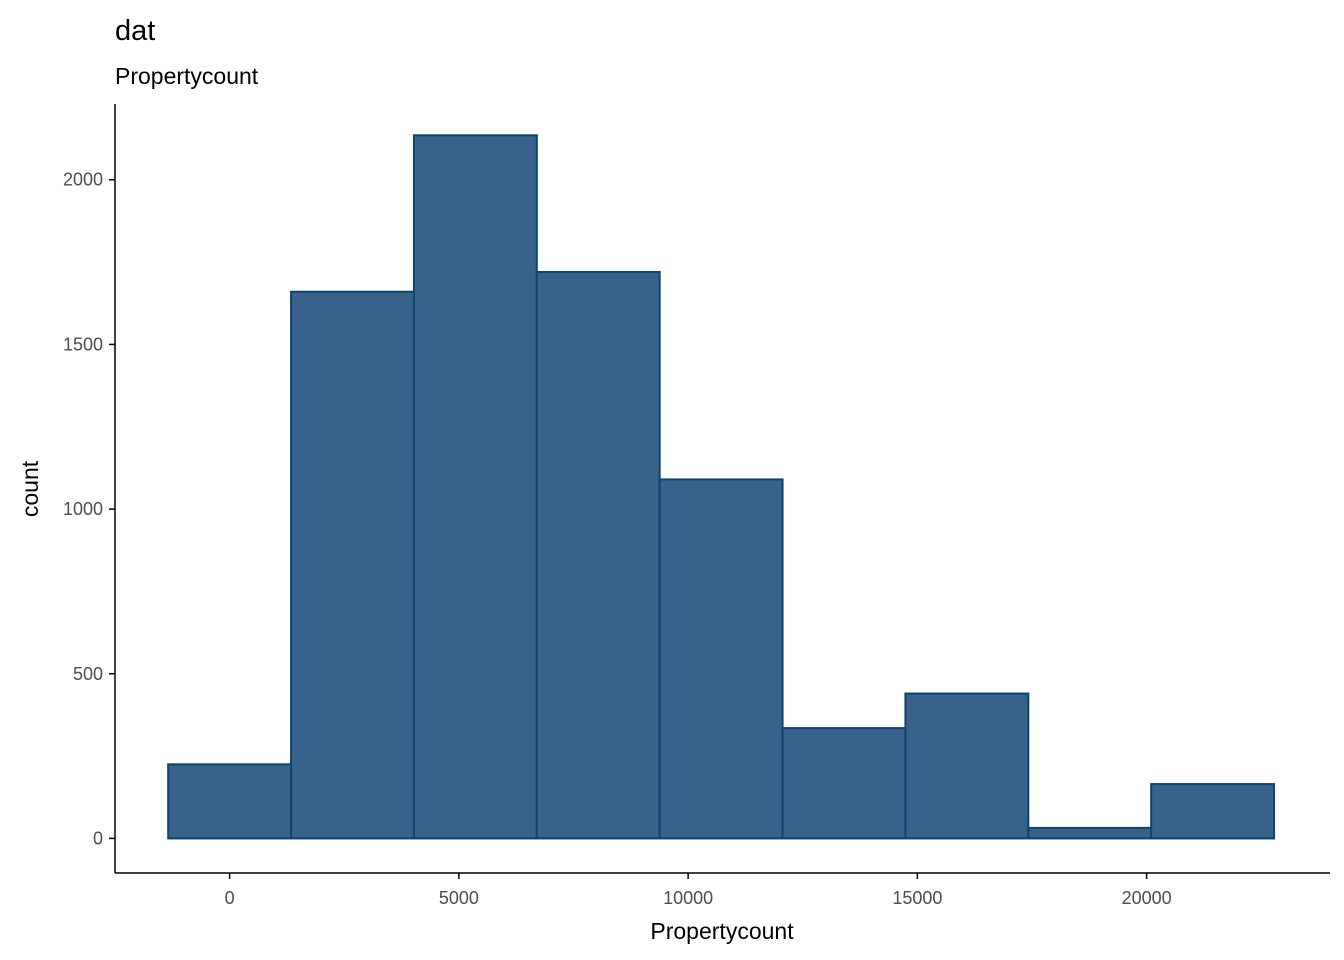  What do you see at coordinates (1147, 898) in the screenshot?
I see `x-tick-label-20000: 20000` at bounding box center [1147, 898].